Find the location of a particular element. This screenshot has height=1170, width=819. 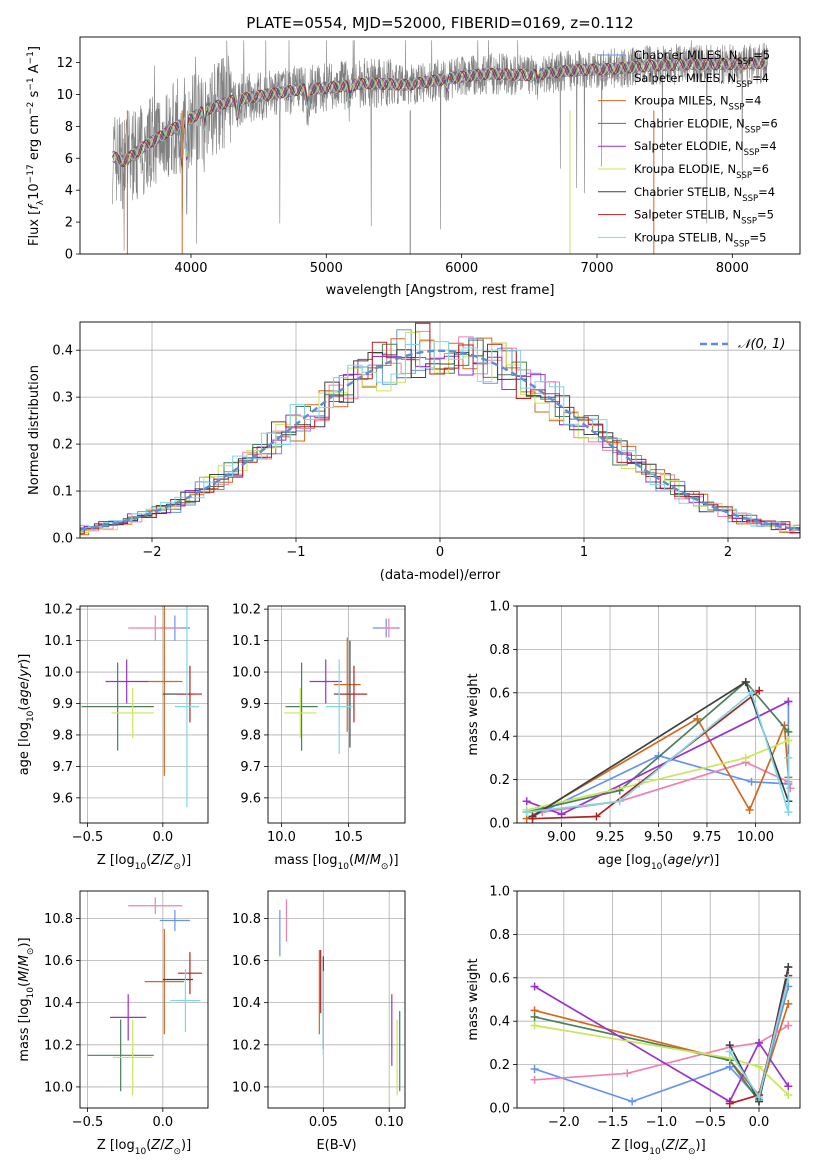

mass-vs-Z-plot-area is located at coordinates (144, 999).